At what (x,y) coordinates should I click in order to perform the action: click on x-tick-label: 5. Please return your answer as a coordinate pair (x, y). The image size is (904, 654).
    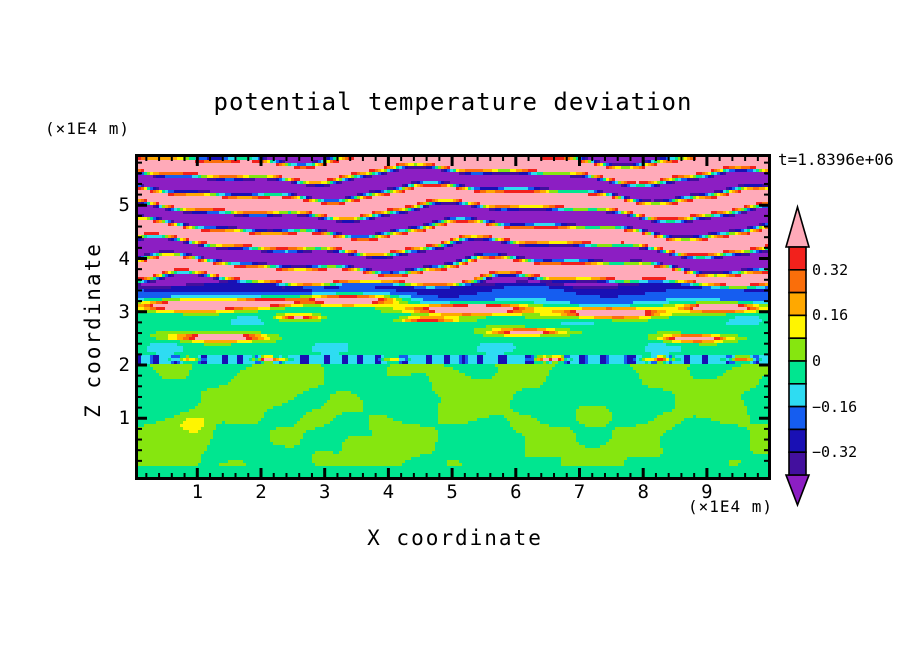
    Looking at the image, I should click on (452, 492).